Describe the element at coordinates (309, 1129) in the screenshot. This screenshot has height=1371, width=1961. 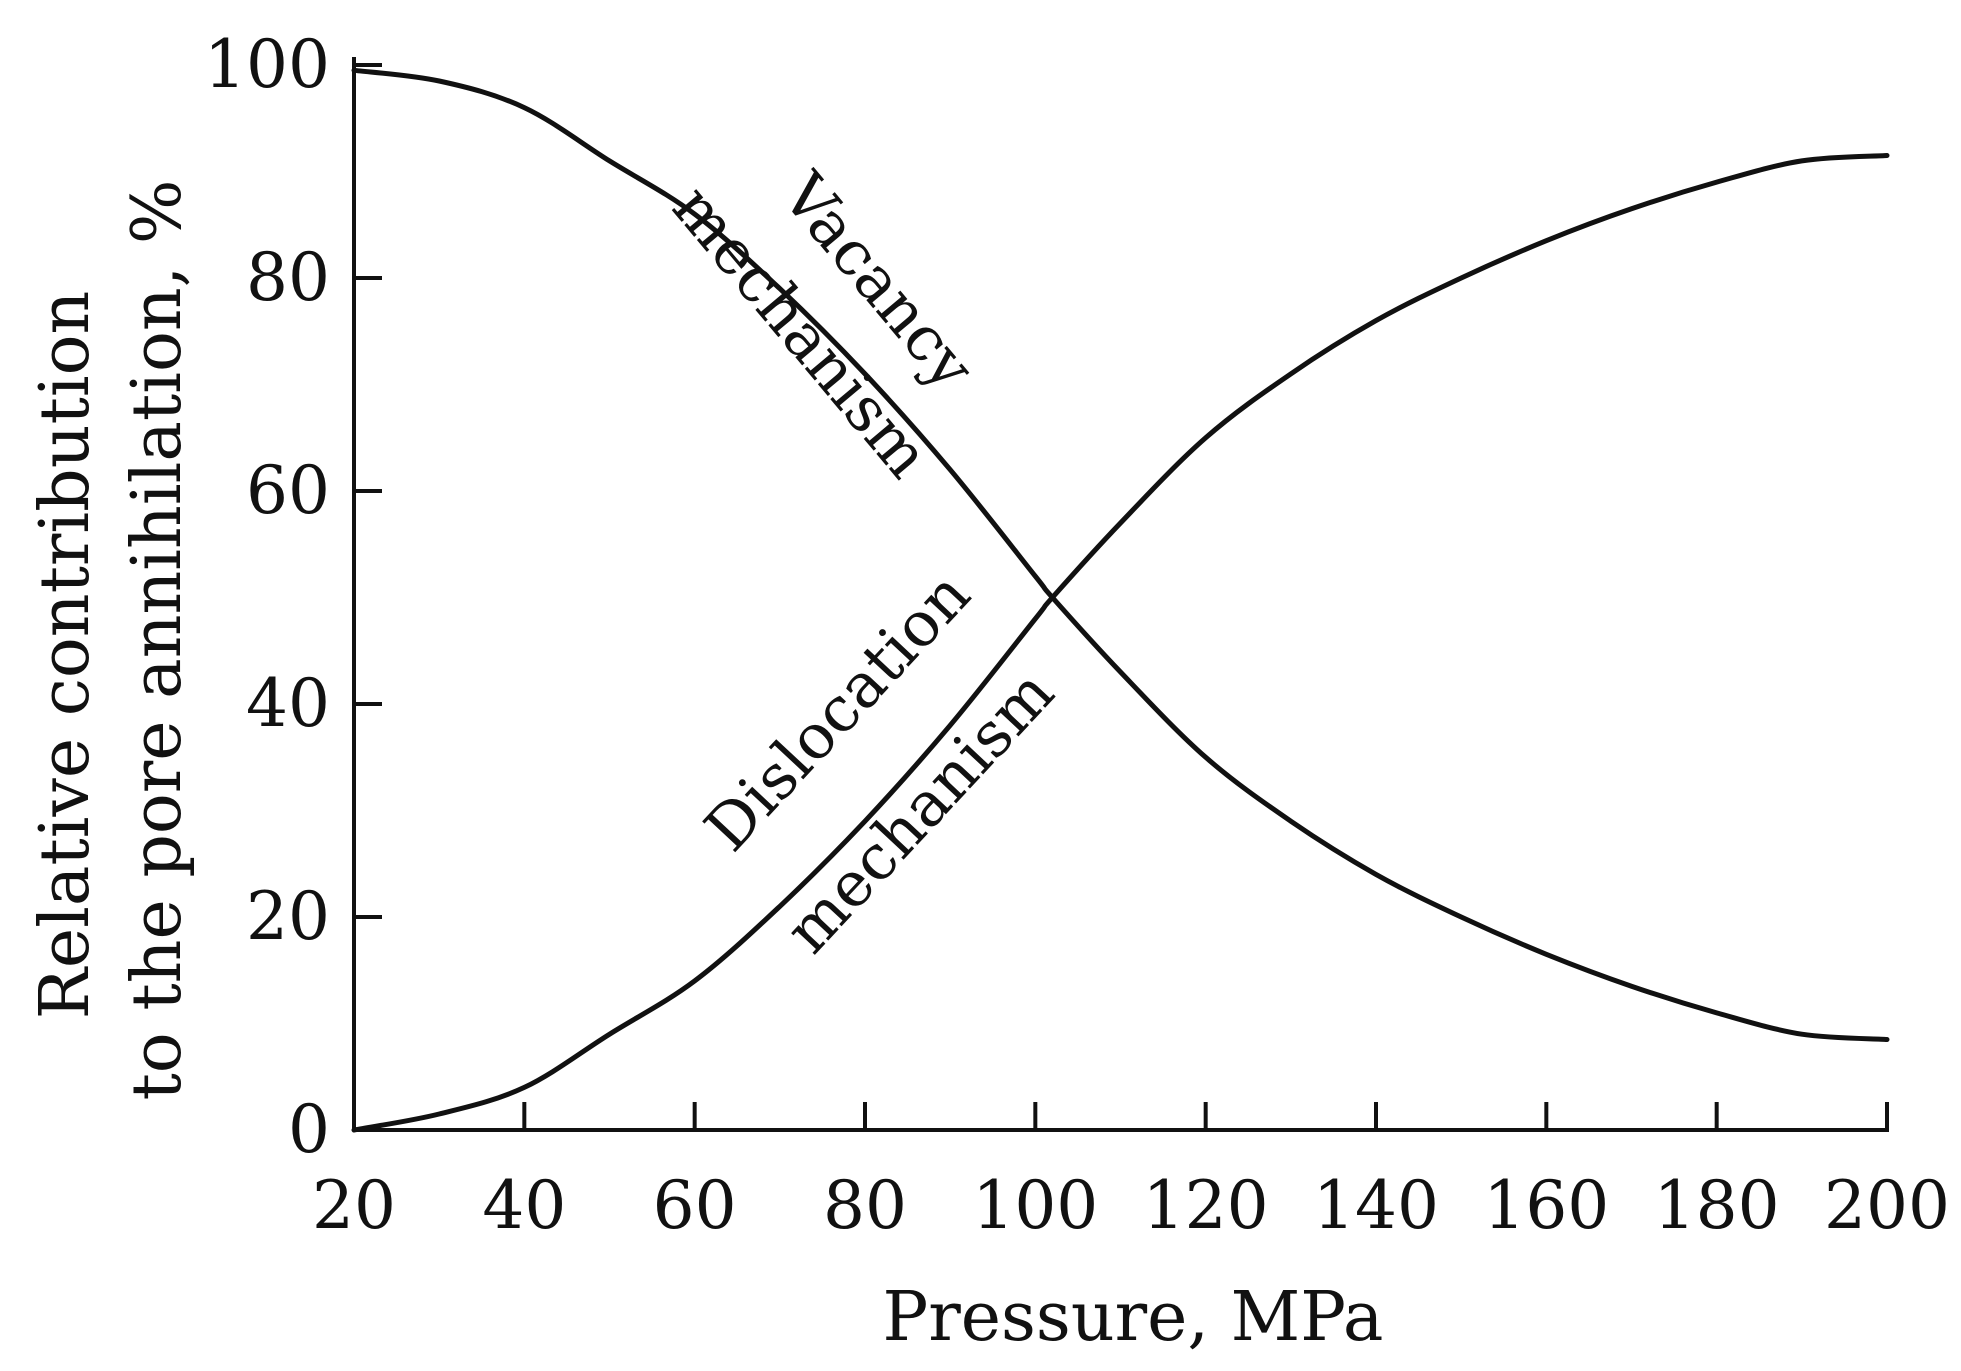
I see `y-tick-label: 0` at that location.